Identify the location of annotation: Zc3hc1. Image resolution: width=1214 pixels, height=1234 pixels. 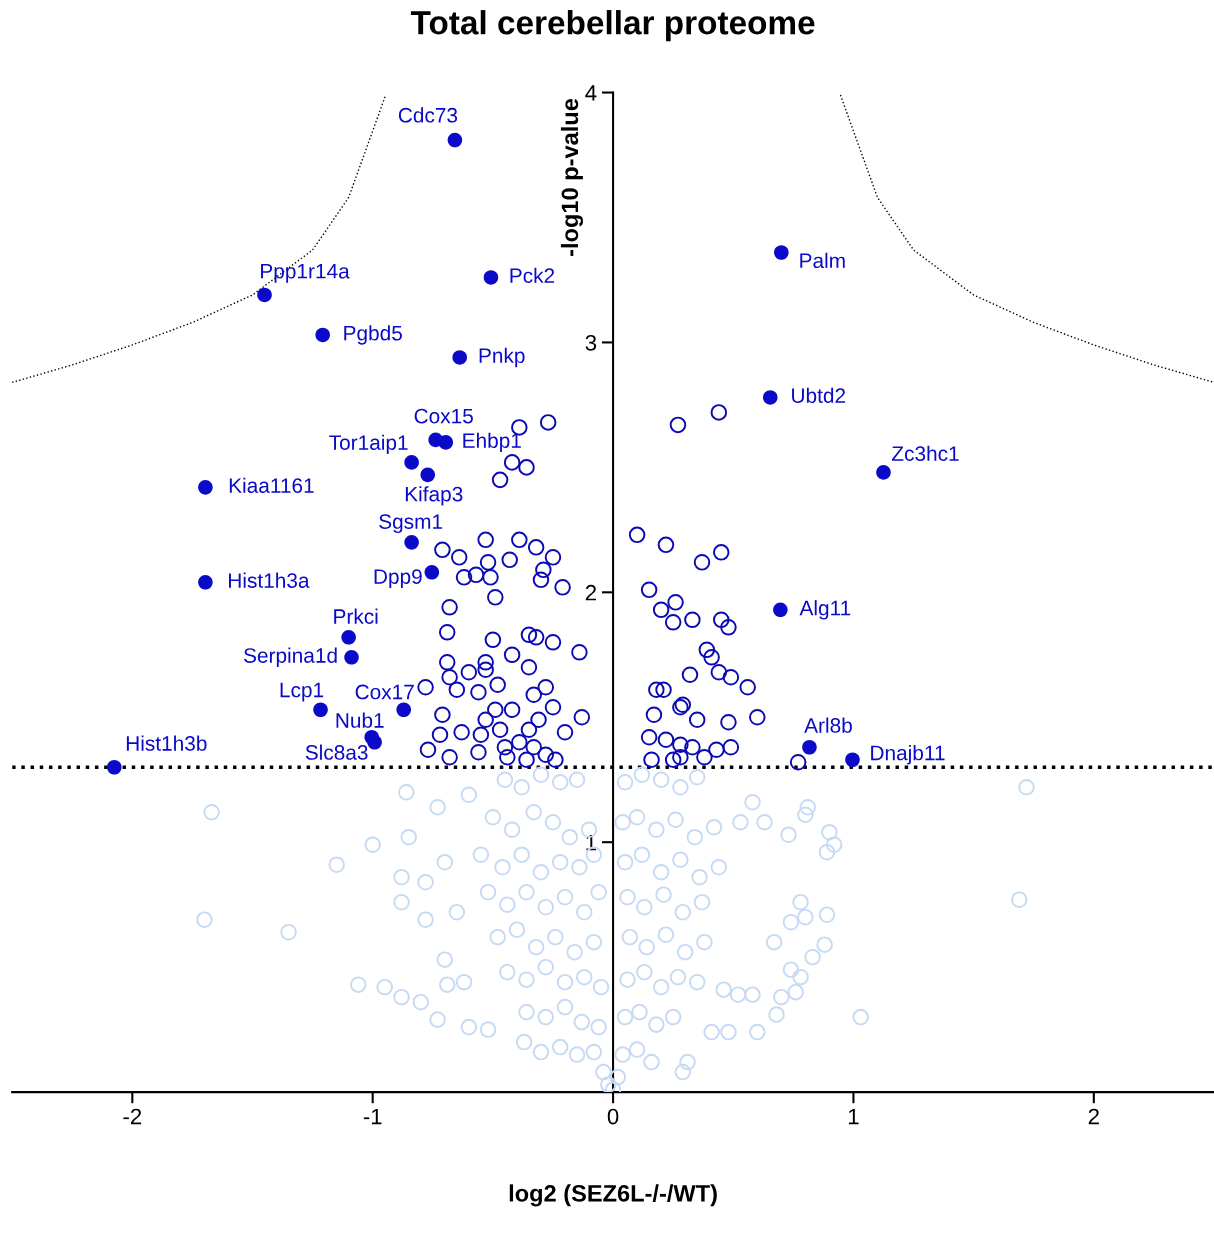
(925, 453).